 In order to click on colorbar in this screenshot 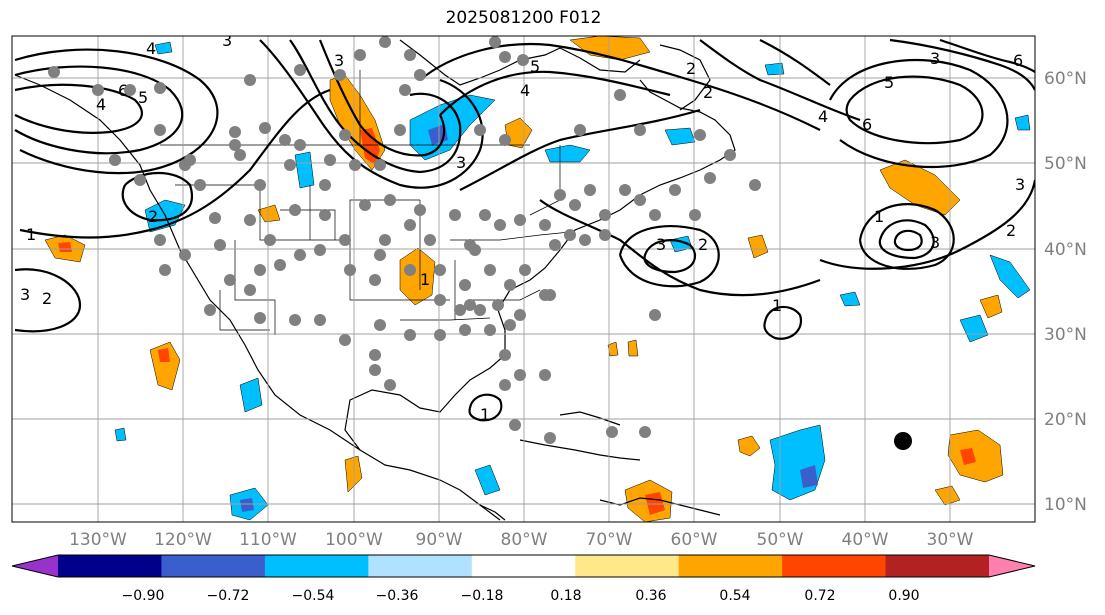, I will do `click(523, 566)`.